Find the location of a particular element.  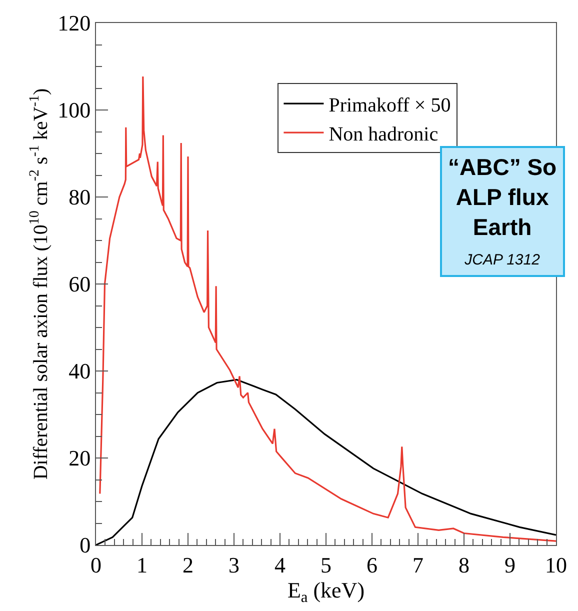

y-tick-label: 120 is located at coordinates (74, 23).